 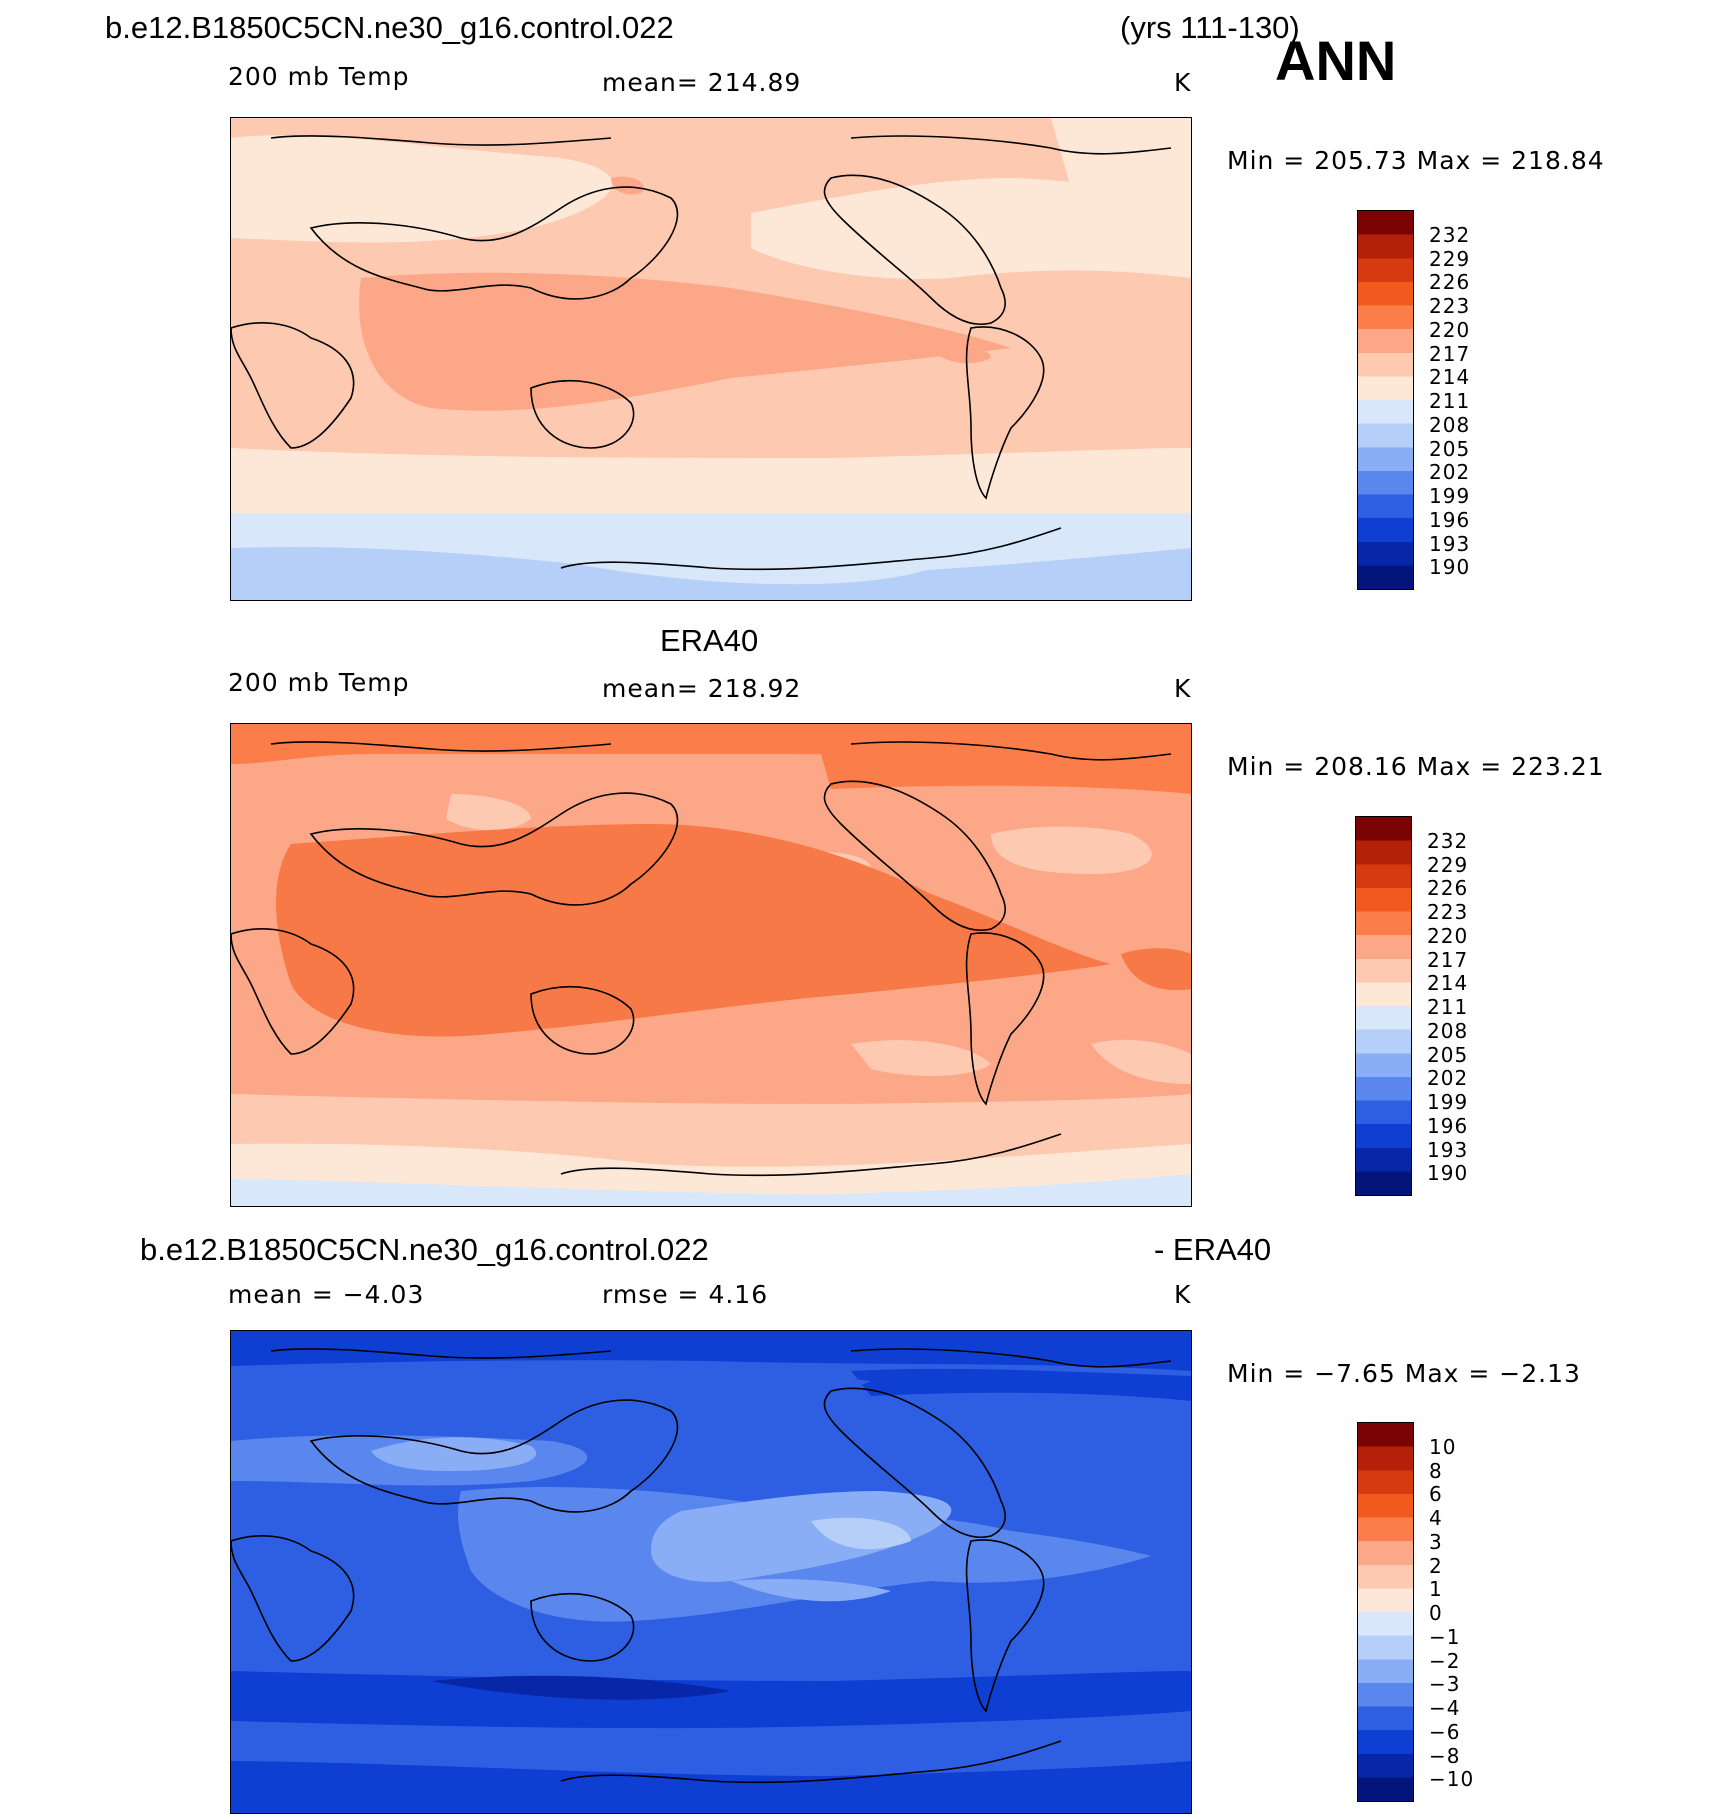 What do you see at coordinates (1416, 160) in the screenshot?
I see `panel1-minmax-label: Min = 205.73 Max = 218.84` at bounding box center [1416, 160].